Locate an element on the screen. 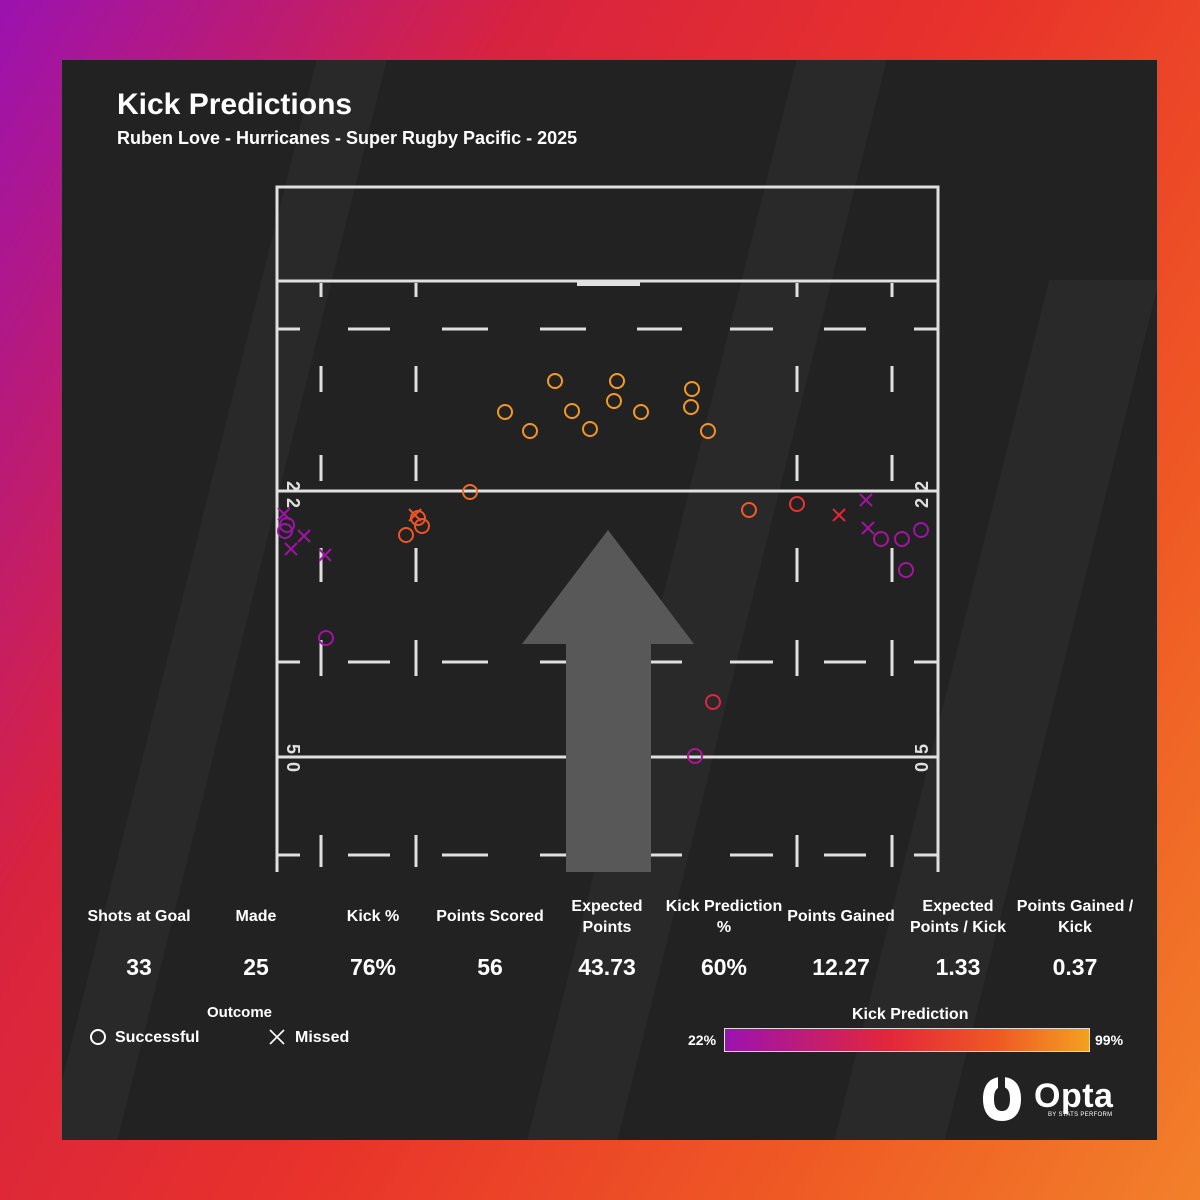 The image size is (1200, 1200). marking-50-left-bottom: 0 is located at coordinates (293, 767).